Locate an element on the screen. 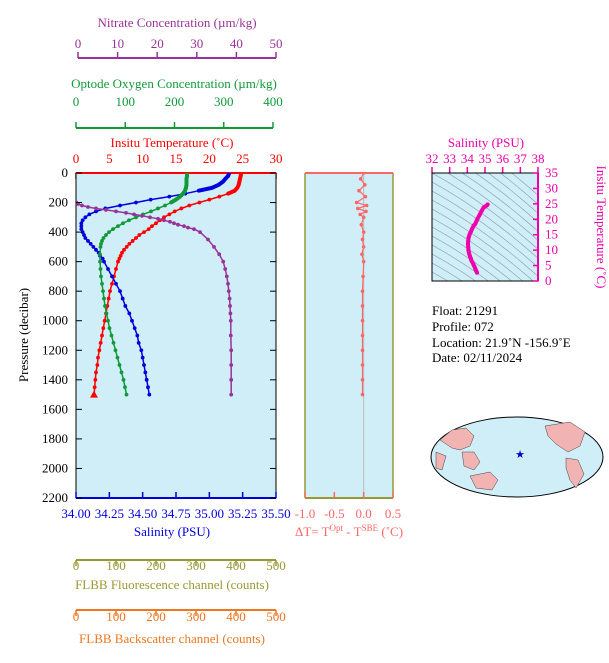 The width and height of the screenshot is (609, 663). pressure-tick-label: 800 is located at coordinates (59, 290).